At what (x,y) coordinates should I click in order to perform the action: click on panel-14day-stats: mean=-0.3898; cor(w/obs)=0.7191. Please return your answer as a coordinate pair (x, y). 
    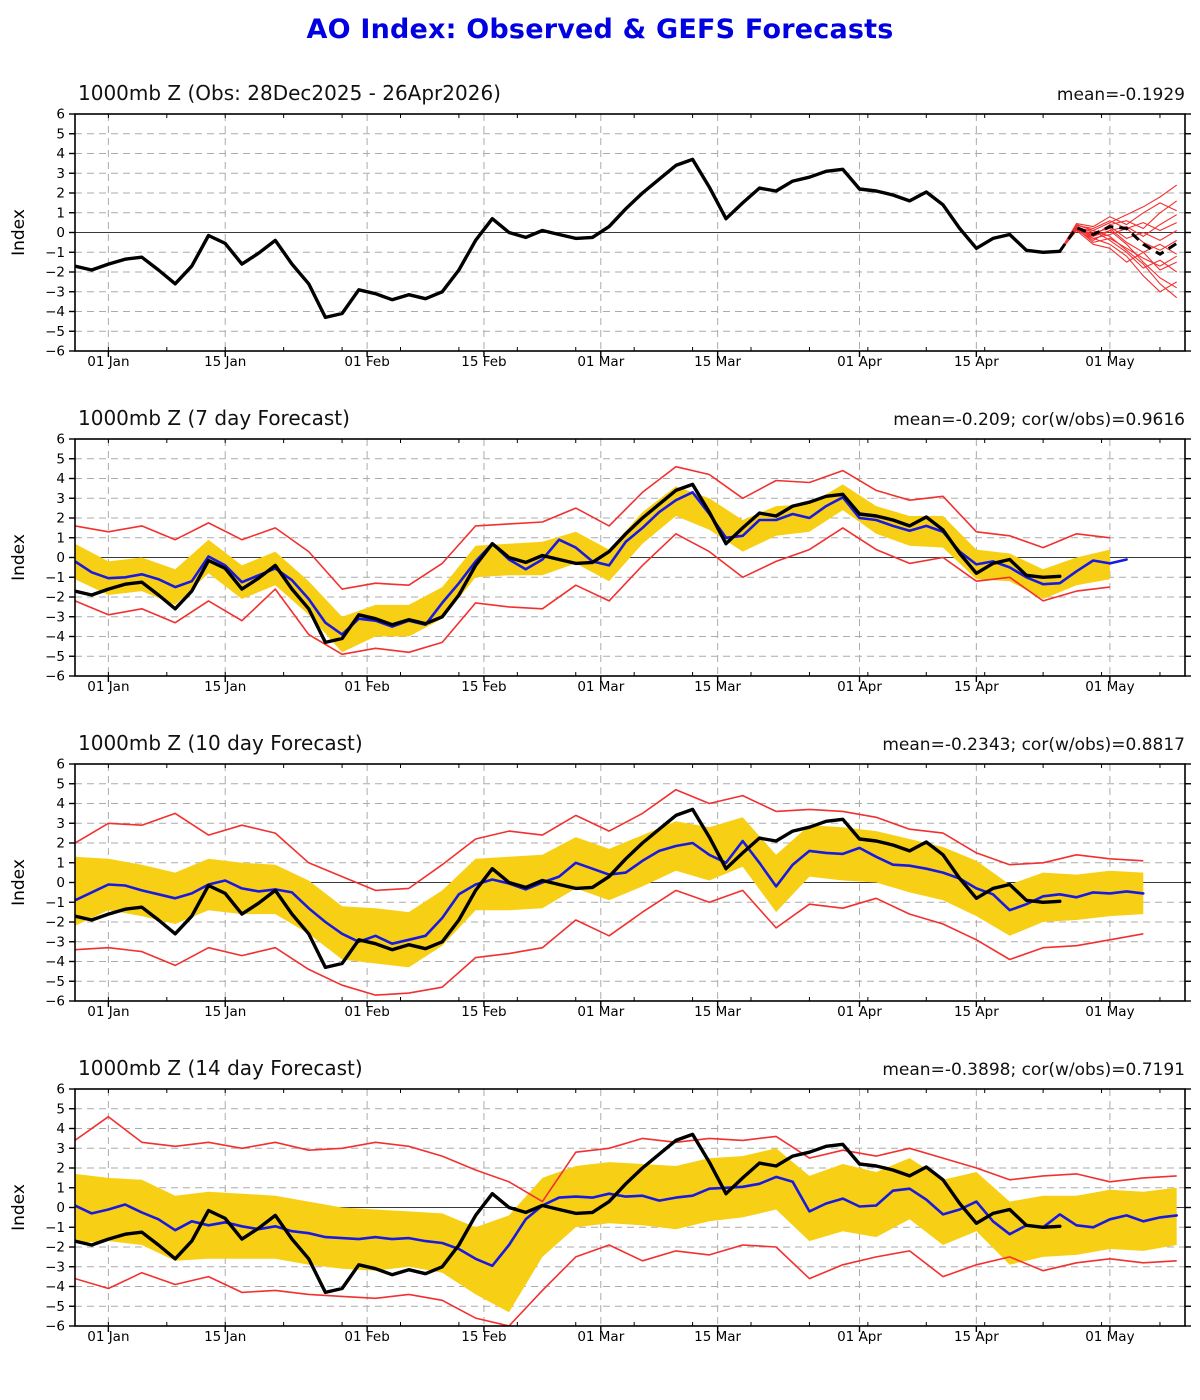
    Looking at the image, I should click on (1033, 1070).